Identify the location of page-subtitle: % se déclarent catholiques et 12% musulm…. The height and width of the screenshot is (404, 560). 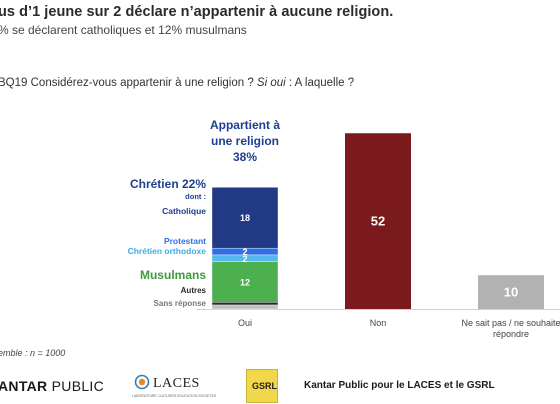
(123, 30).